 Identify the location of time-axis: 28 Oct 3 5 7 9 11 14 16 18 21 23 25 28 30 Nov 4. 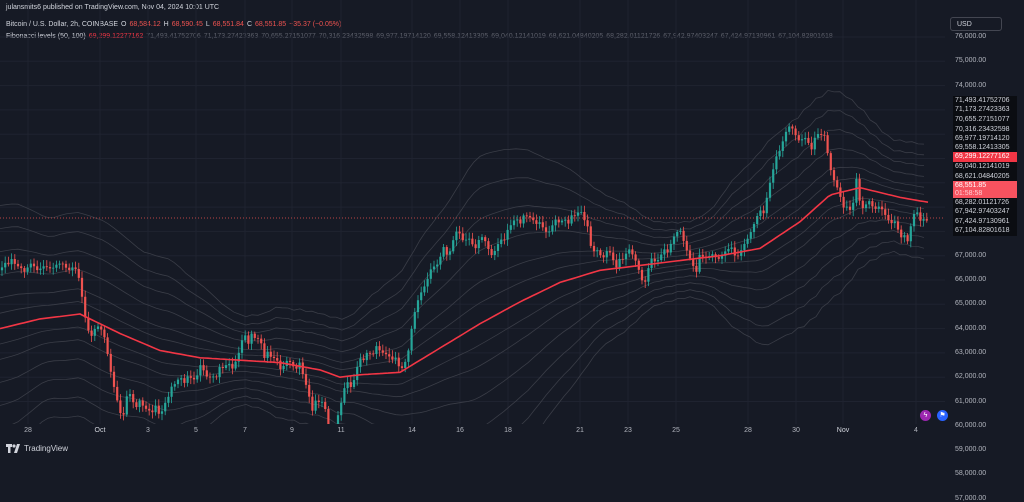
(472, 431).